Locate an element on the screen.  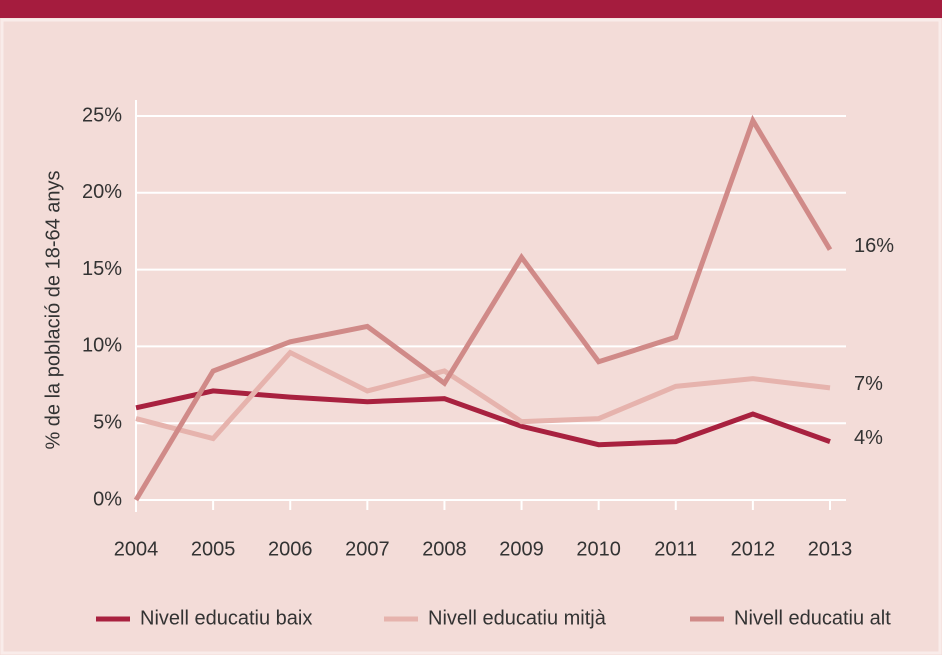
header-banner is located at coordinates (471, 9).